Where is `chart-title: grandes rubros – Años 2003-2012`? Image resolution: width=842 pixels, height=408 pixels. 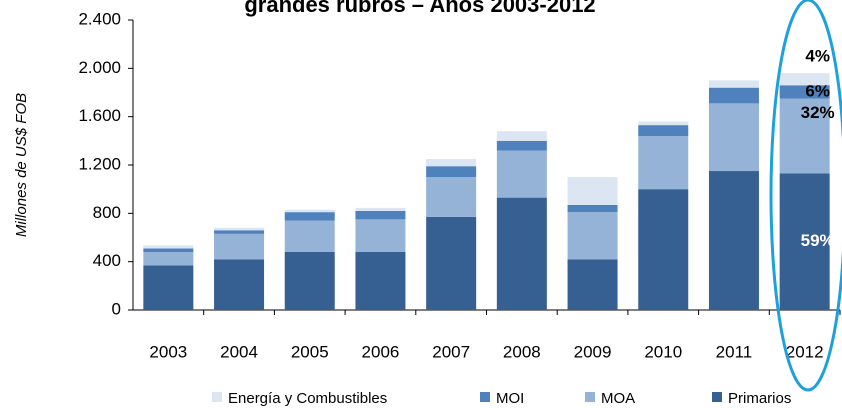 chart-title: grandes rubros – Años 2003-2012 is located at coordinates (419, 8).